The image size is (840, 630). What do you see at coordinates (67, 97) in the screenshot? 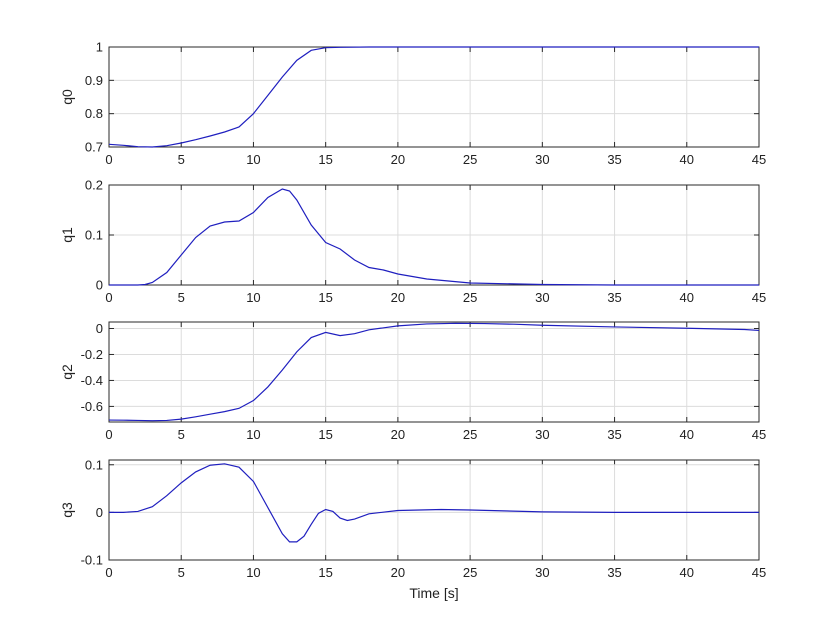
I see `y-axis-label: q0` at bounding box center [67, 97].